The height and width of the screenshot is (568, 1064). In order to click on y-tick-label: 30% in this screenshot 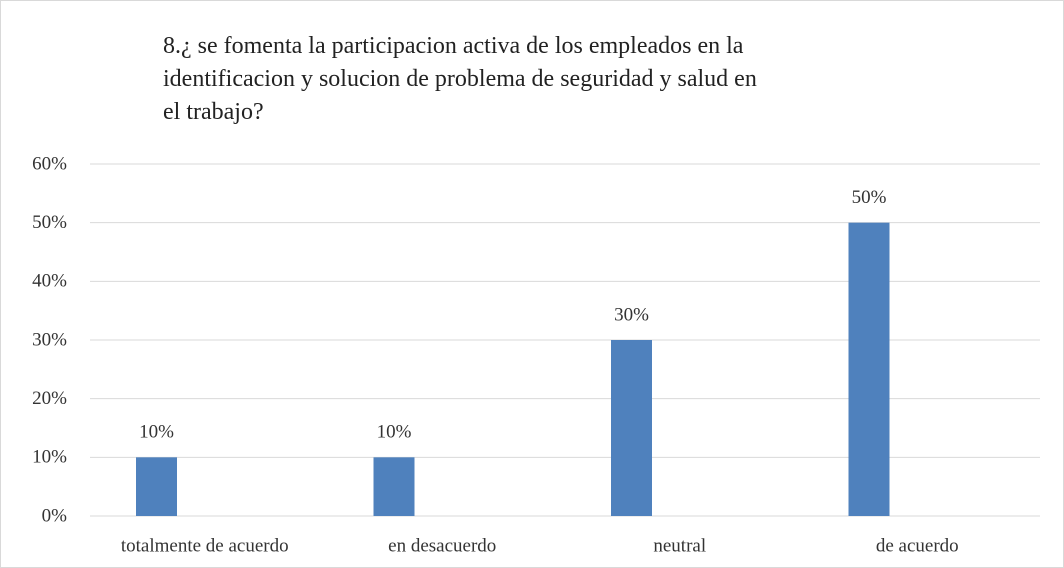, I will do `click(49, 339)`.